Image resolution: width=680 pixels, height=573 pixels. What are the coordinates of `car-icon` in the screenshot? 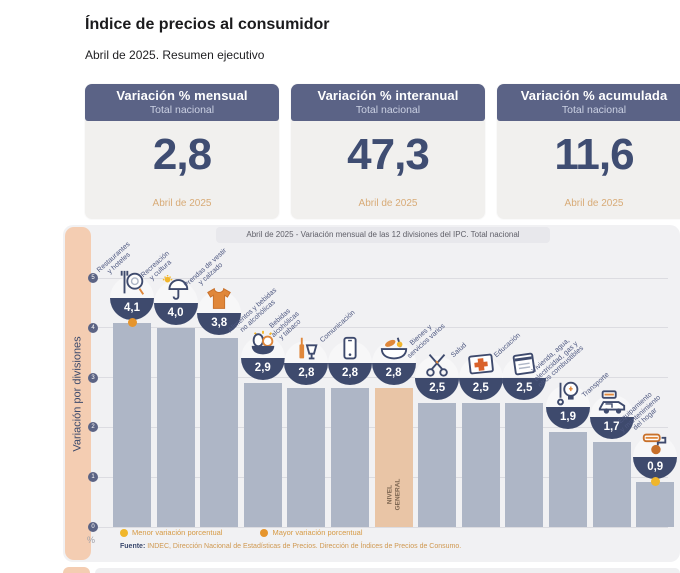 It's located at (612, 403).